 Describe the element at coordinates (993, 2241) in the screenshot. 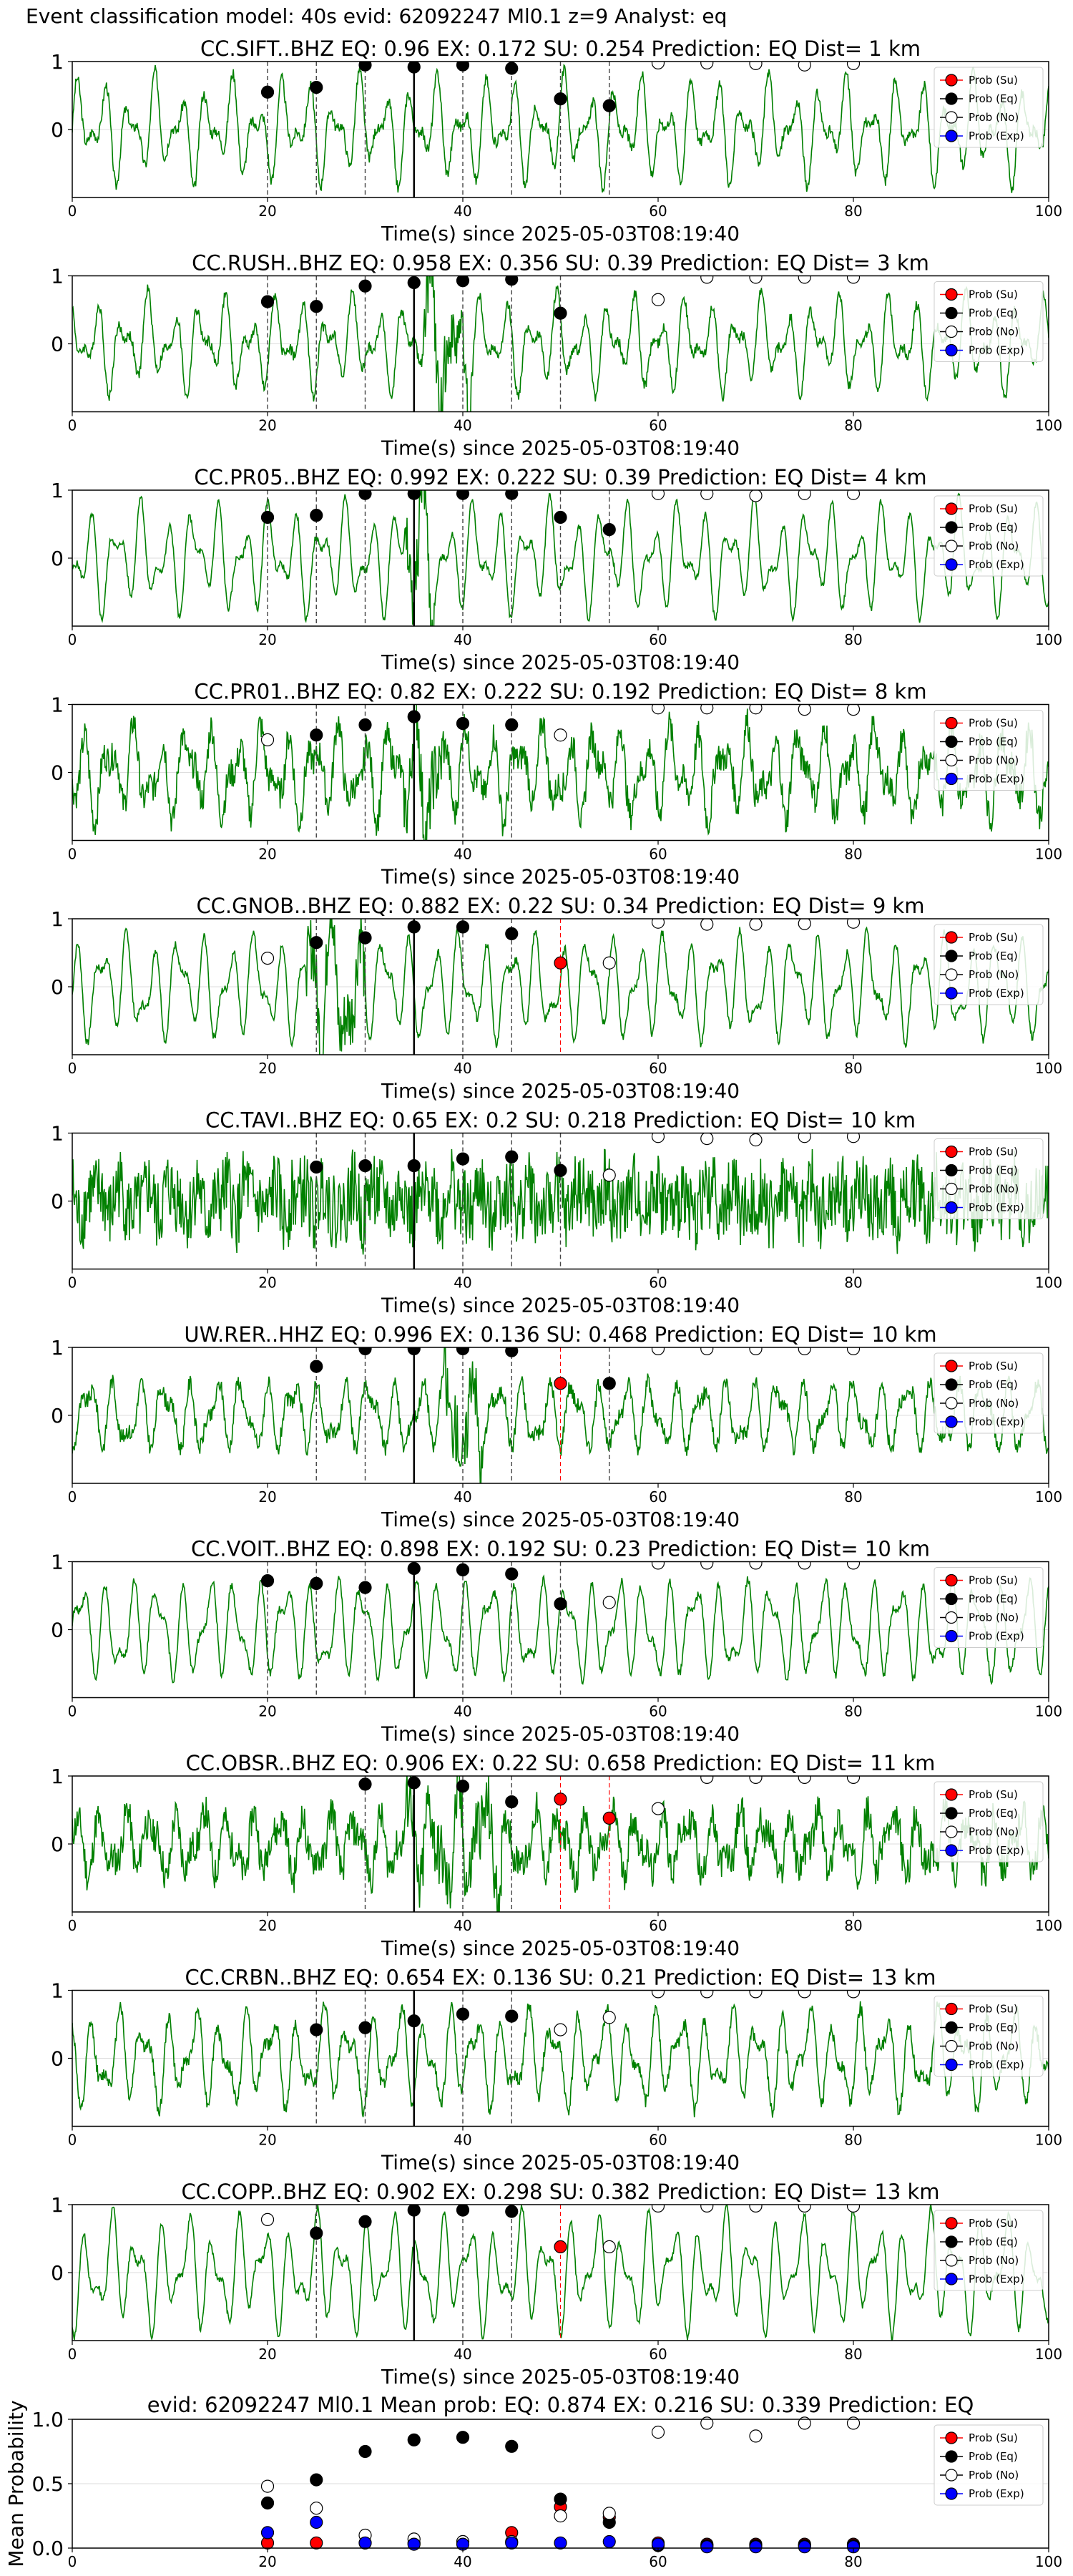

I see `legend-label: Prob (Eq)` at that location.